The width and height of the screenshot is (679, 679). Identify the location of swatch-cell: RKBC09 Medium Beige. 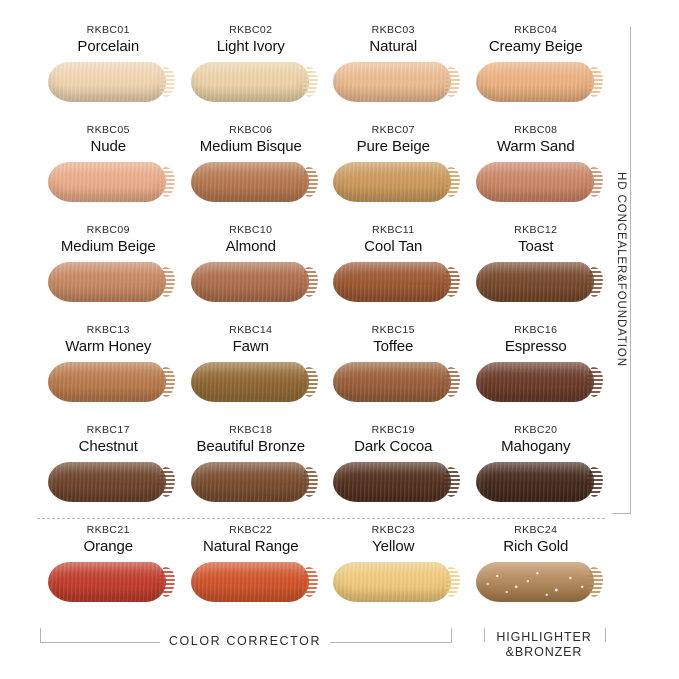
(108, 274).